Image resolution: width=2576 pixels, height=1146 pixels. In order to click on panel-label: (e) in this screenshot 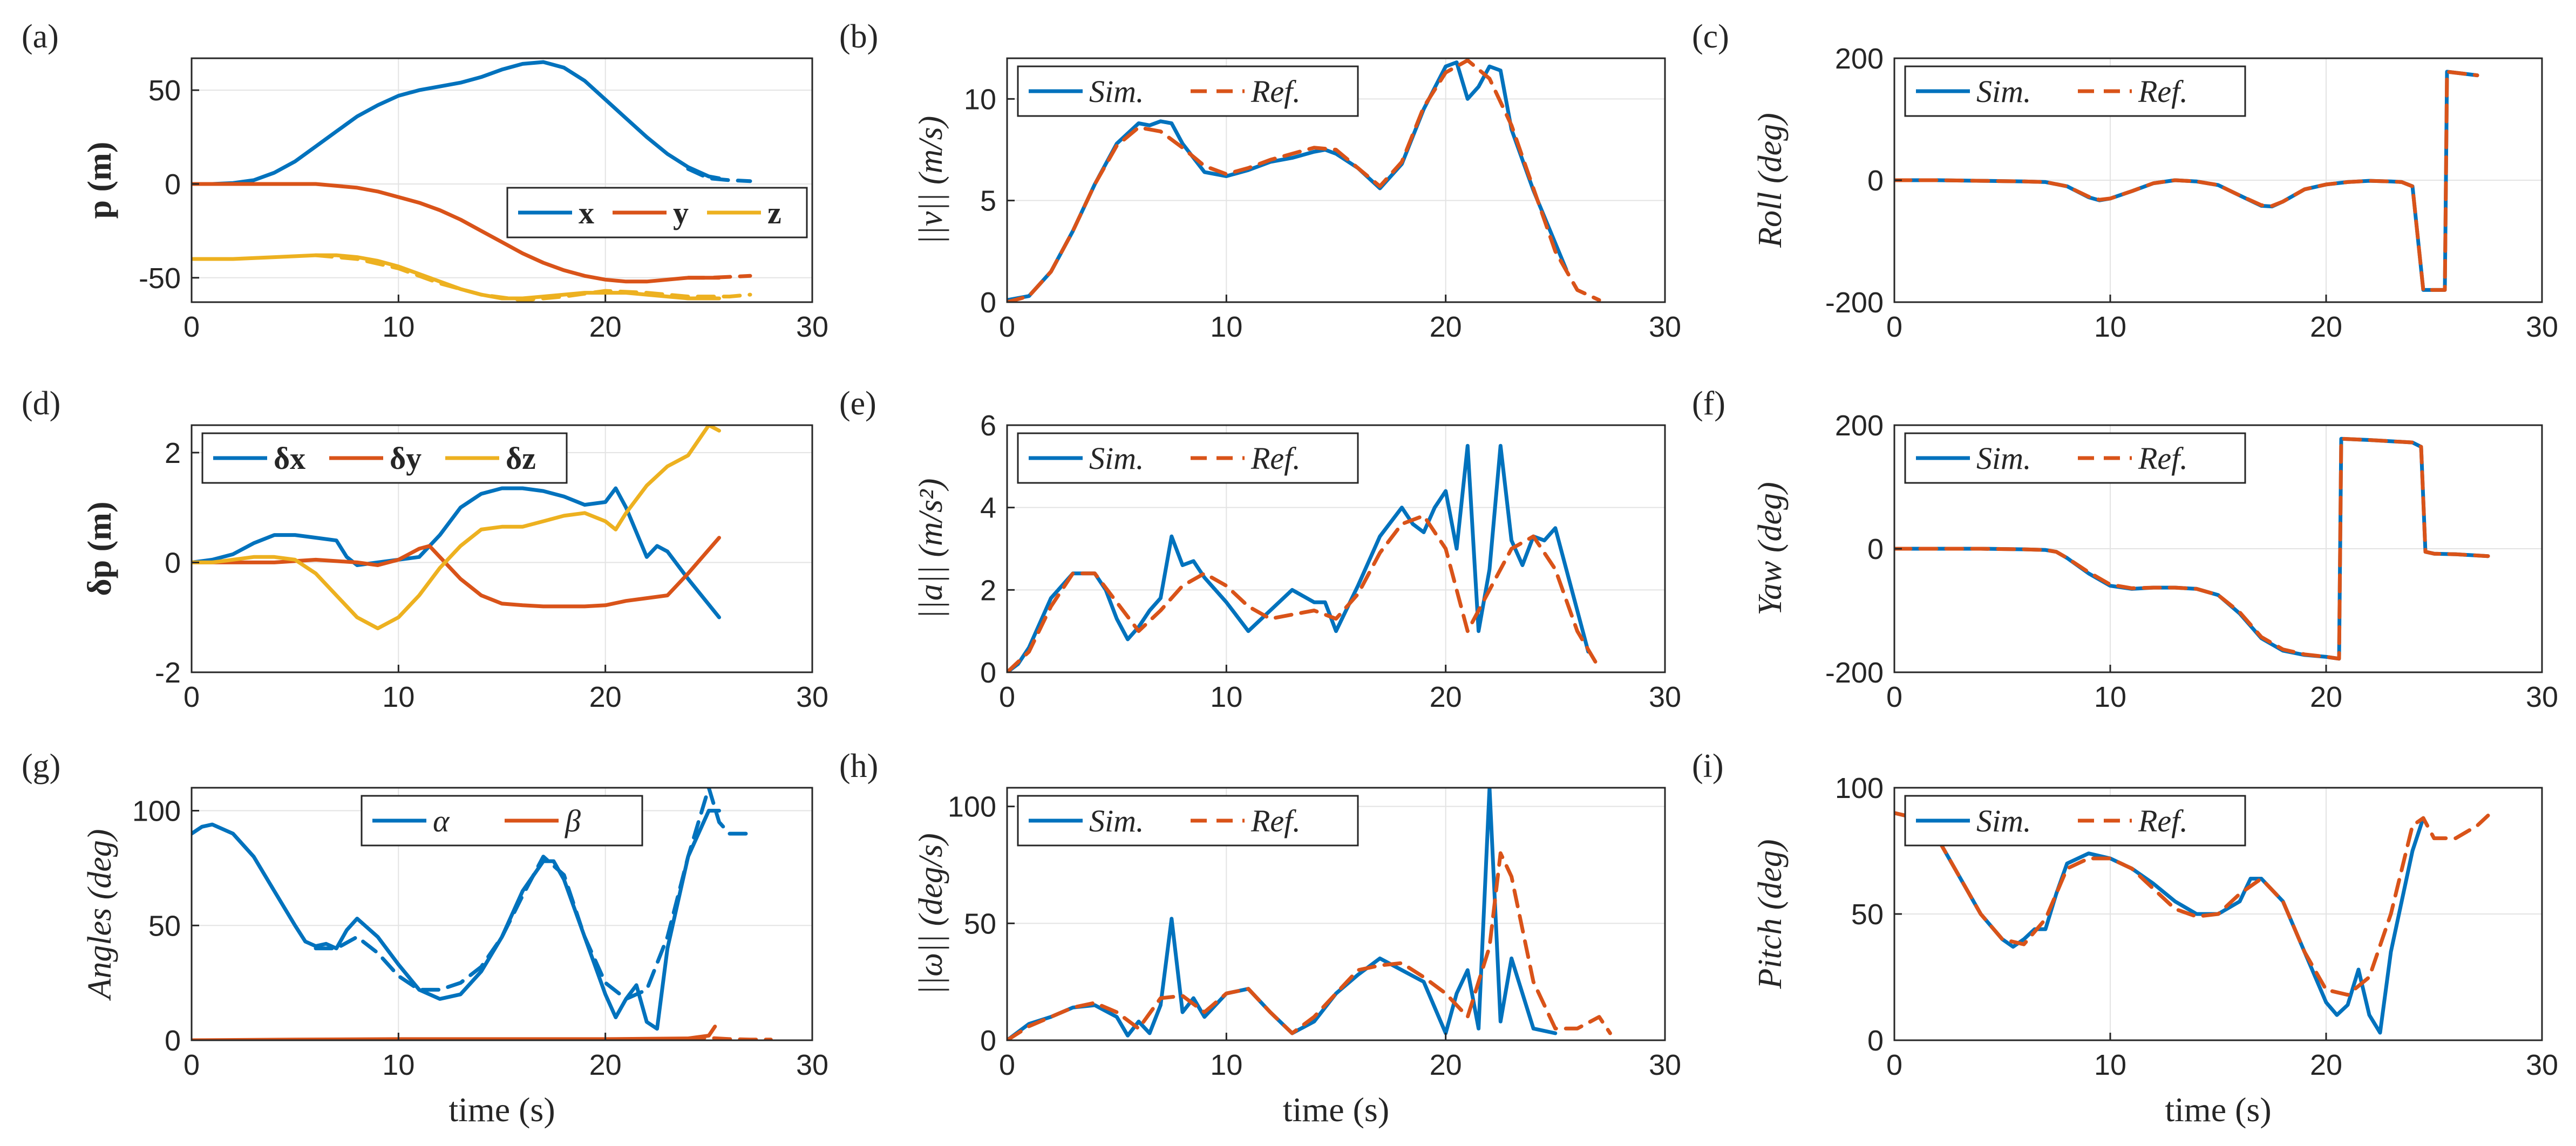, I will do `click(857, 403)`.